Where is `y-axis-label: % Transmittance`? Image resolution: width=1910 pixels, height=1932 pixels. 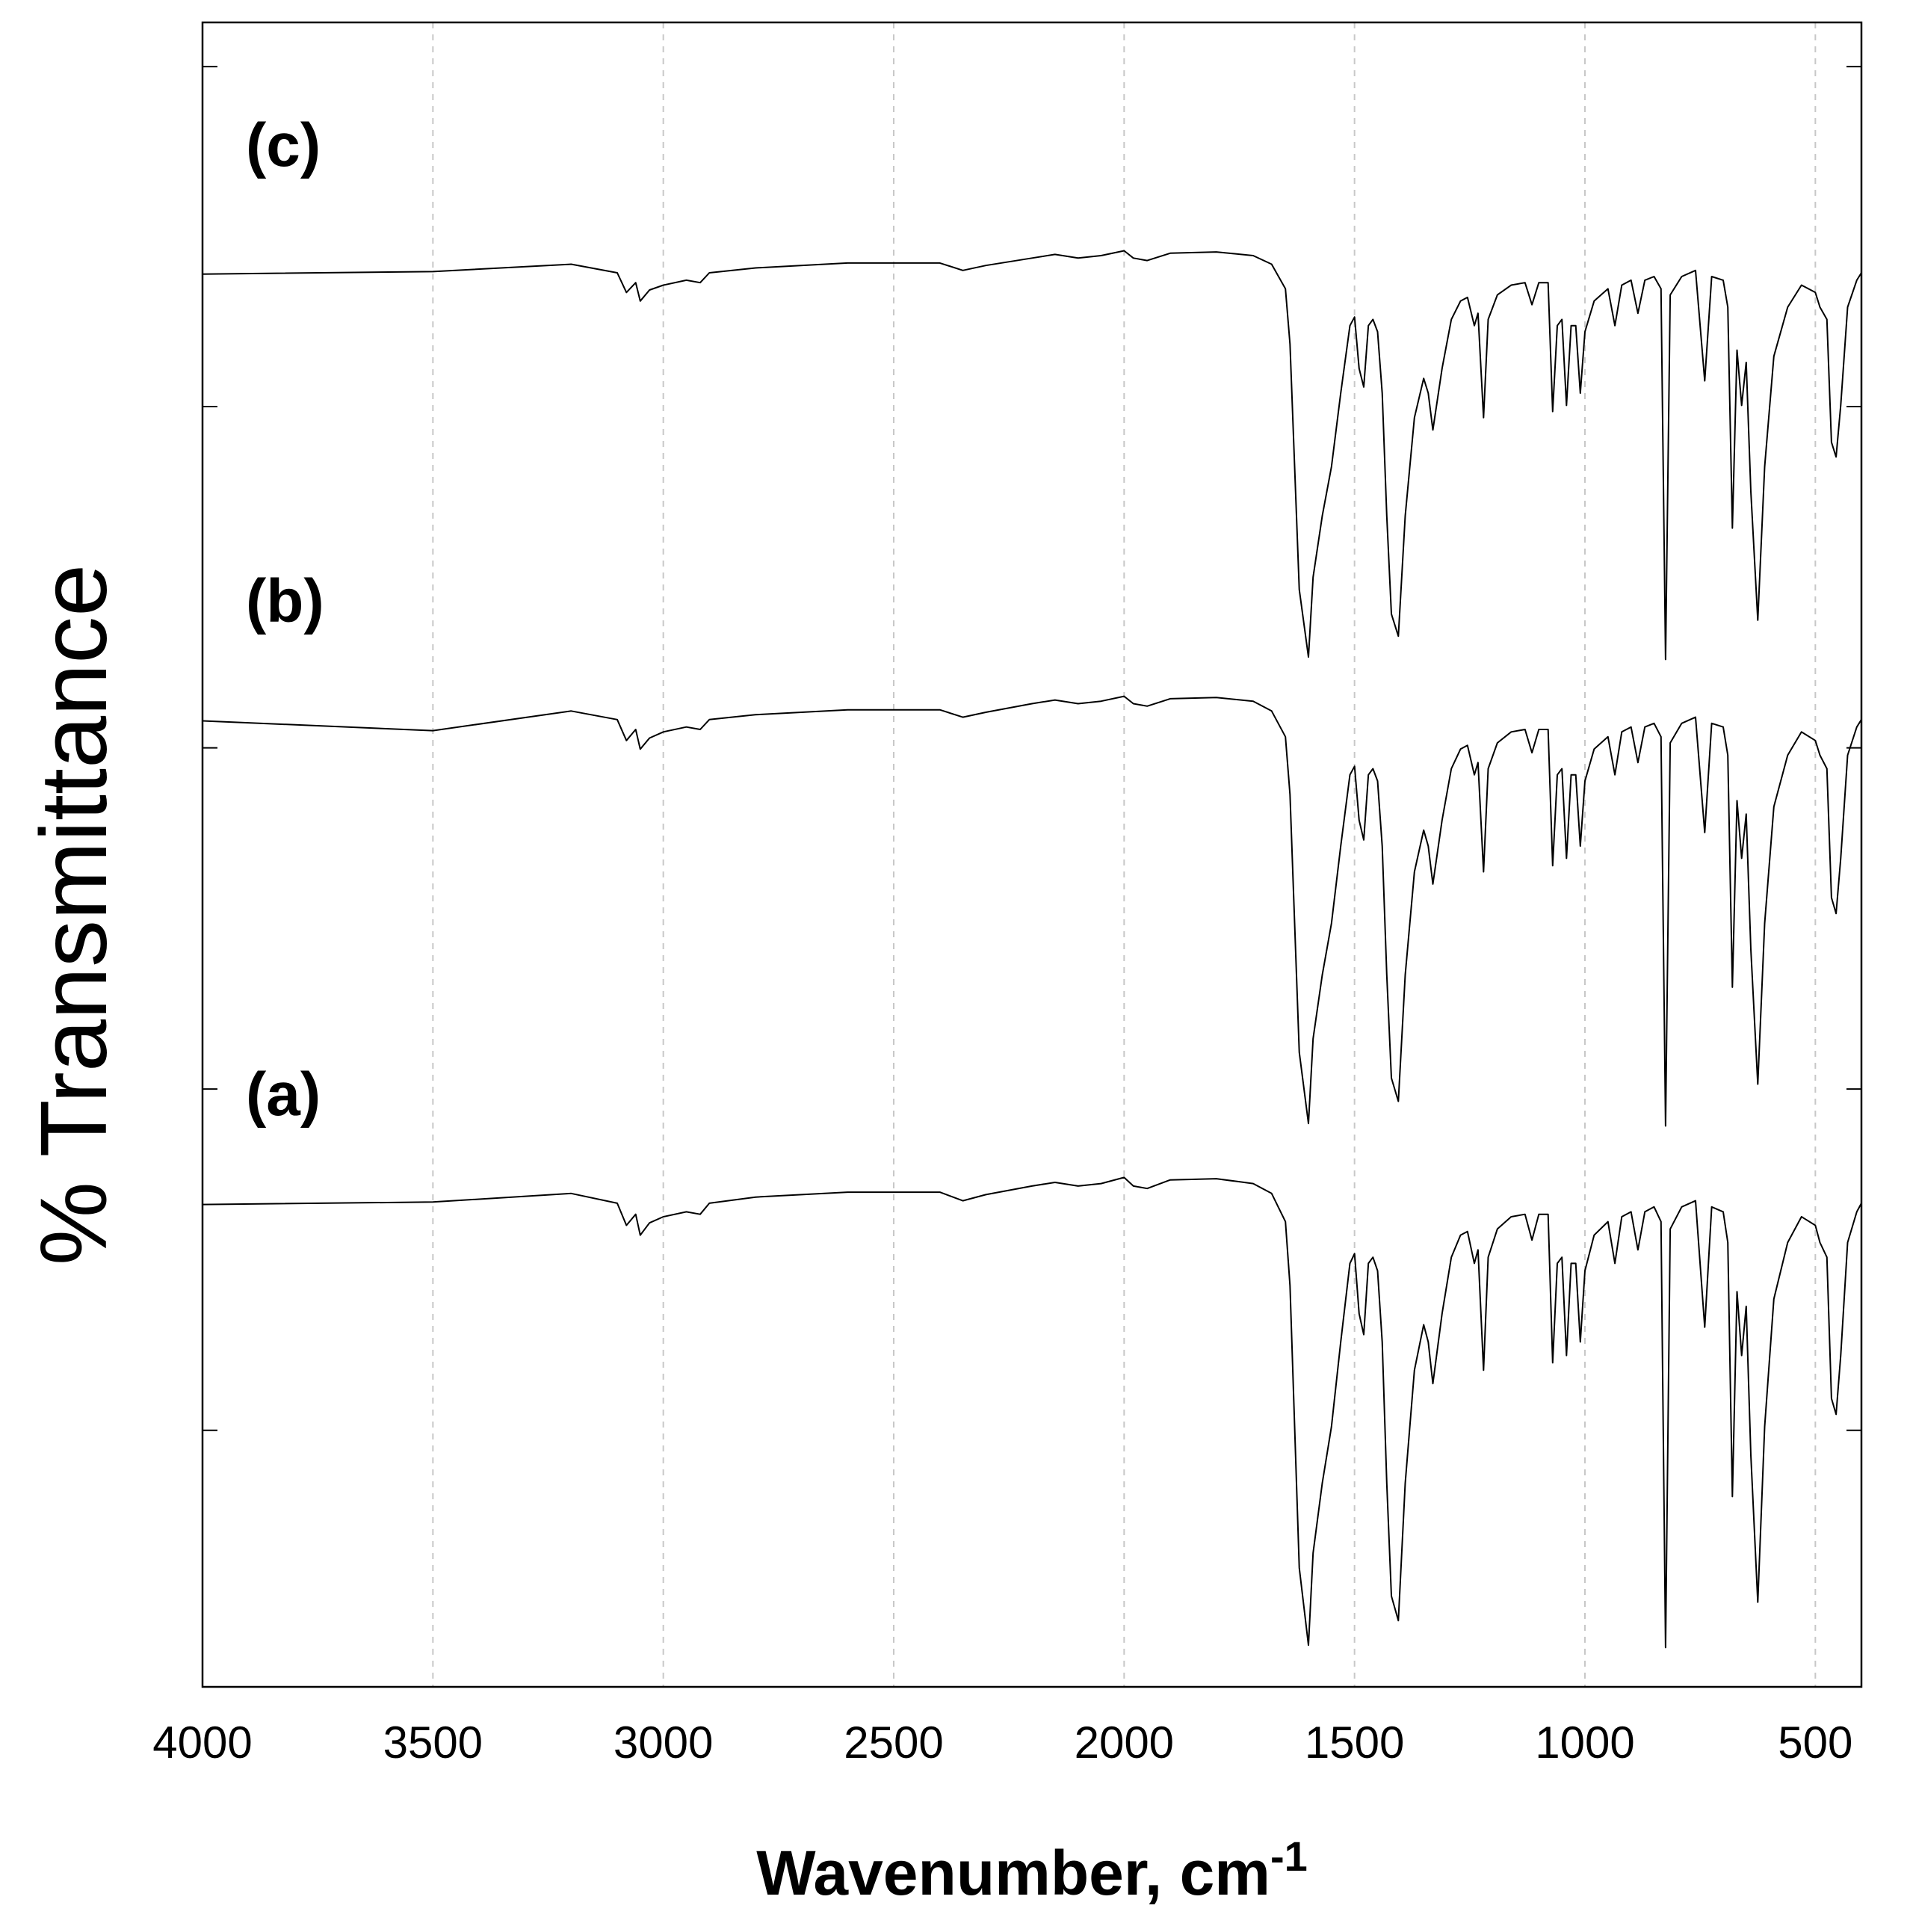 y-axis-label: % Transmittance is located at coordinates (73, 914).